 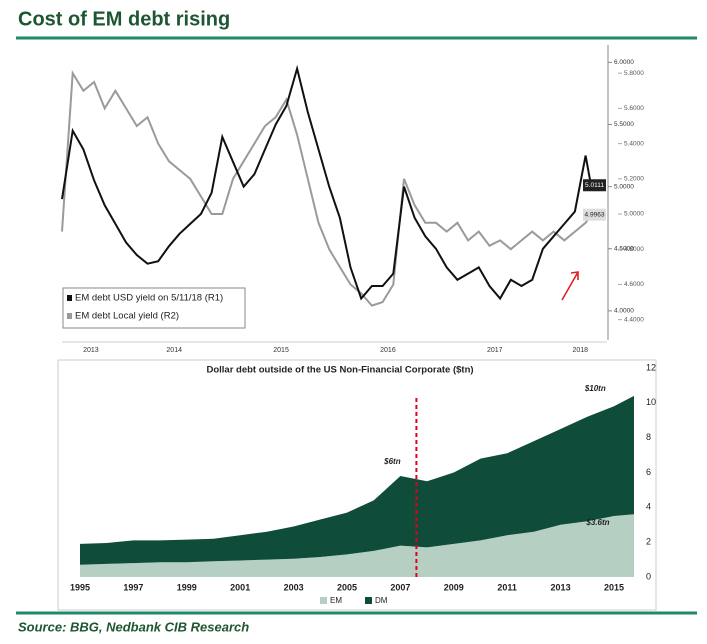 I want to click on annotation: $10tn, so click(x=595, y=388).